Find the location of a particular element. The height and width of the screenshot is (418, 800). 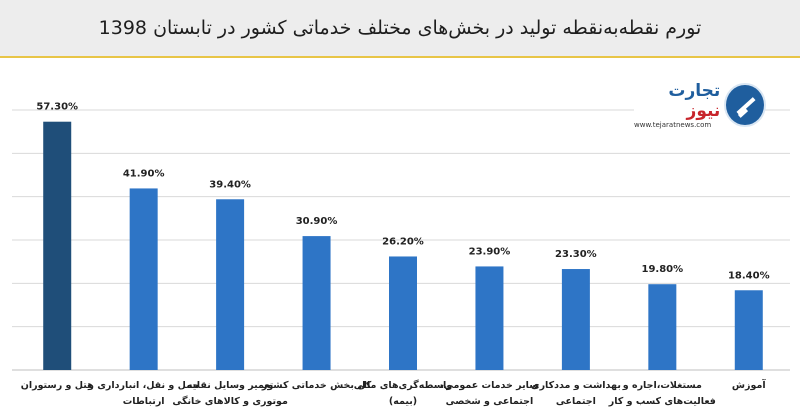

category-label: اجتماعی is located at coordinates (576, 401).